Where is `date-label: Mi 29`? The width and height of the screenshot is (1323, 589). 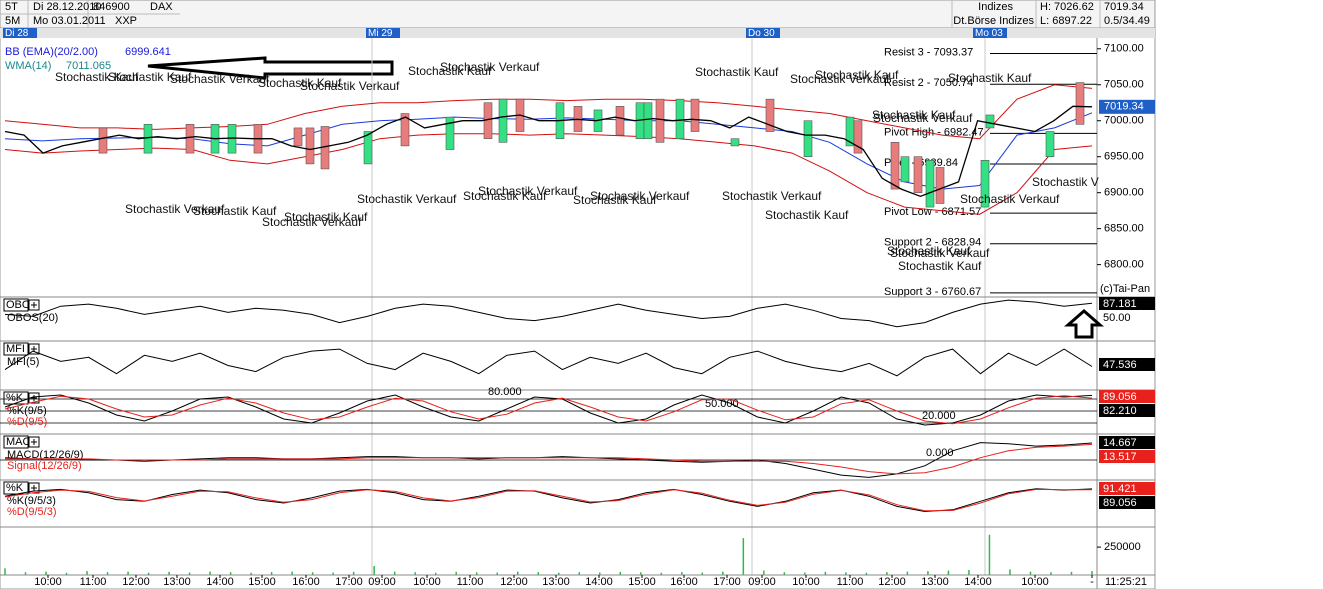 date-label: Mi 29 is located at coordinates (380, 33).